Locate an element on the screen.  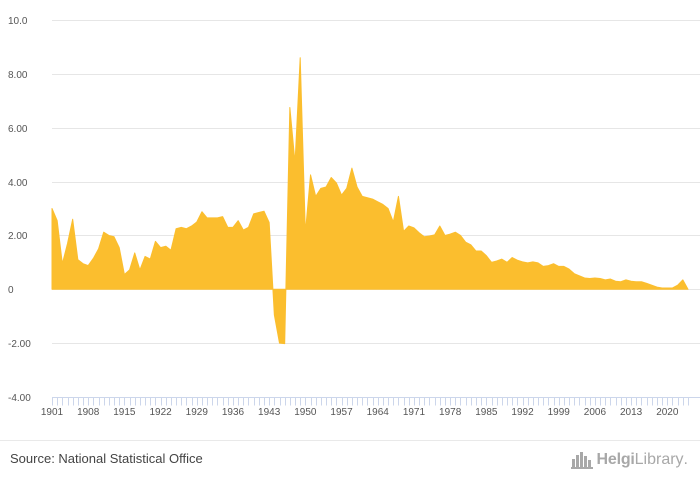
x-tick-label: 1901 is located at coordinates (52, 412).